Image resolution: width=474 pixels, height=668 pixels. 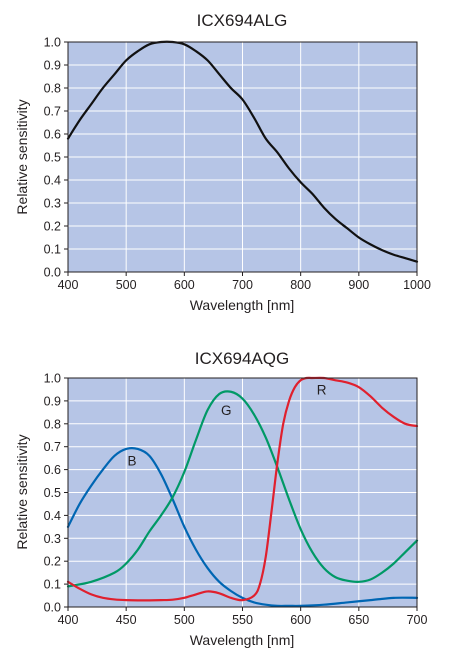 What do you see at coordinates (322, 389) in the screenshot?
I see `series-label-r: R` at bounding box center [322, 389].